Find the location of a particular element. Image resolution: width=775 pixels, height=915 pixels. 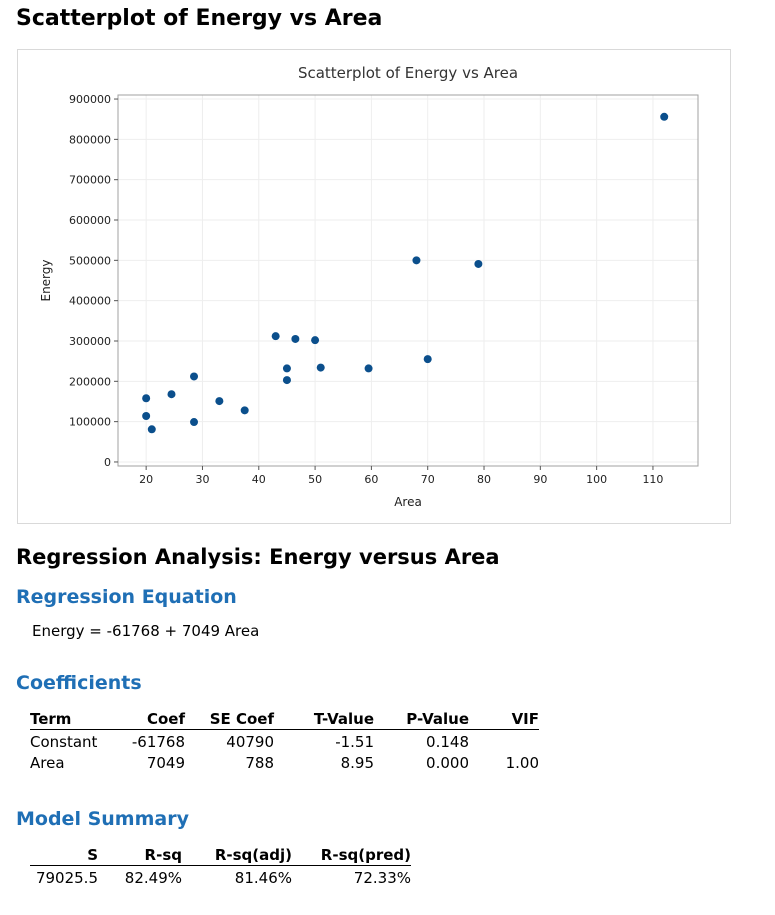

x-tick-label: 70 is located at coordinates (428, 479).